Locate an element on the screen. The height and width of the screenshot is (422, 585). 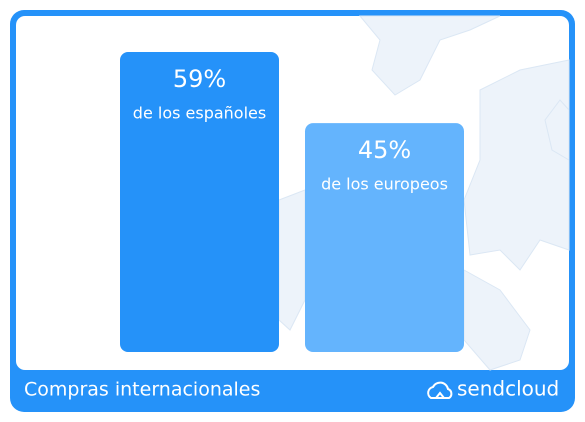
logo-icon is located at coordinates (440, 390).